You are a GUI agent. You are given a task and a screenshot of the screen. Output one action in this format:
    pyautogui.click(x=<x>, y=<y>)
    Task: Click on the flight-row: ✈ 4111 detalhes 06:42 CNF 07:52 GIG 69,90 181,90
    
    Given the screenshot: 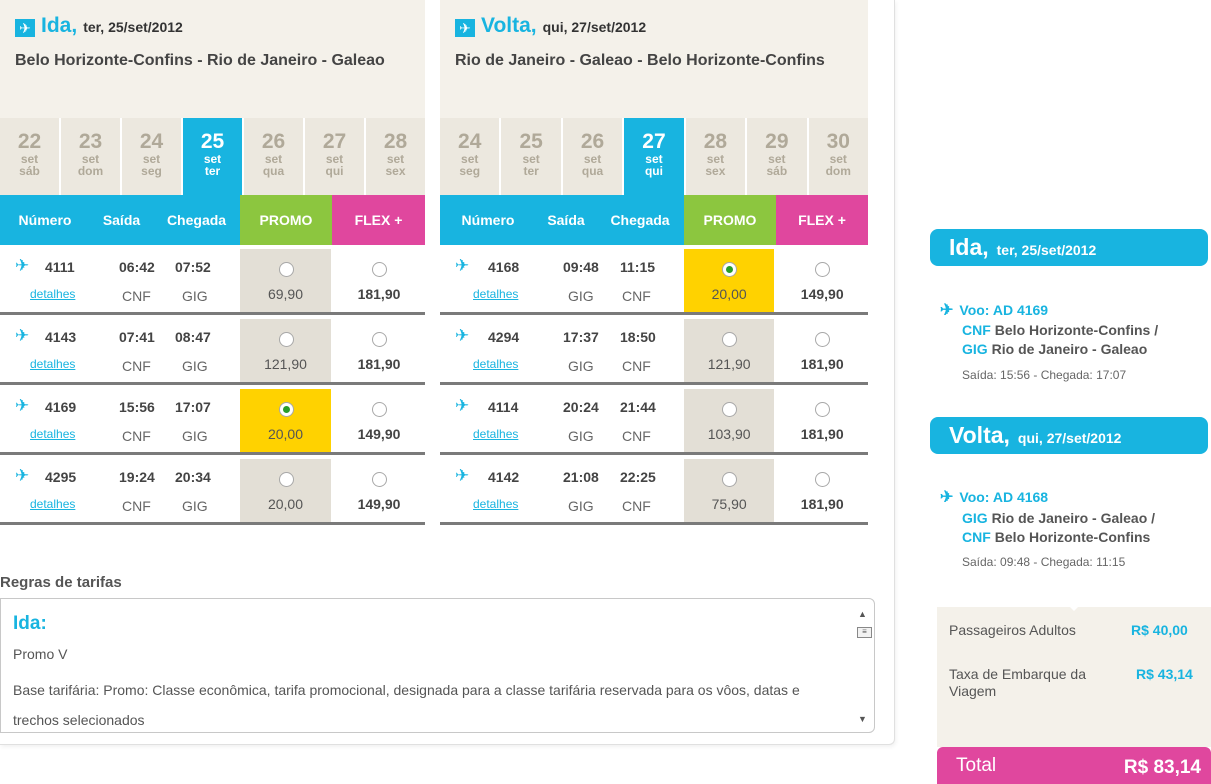 What is the action you would take?
    pyautogui.click(x=212, y=280)
    